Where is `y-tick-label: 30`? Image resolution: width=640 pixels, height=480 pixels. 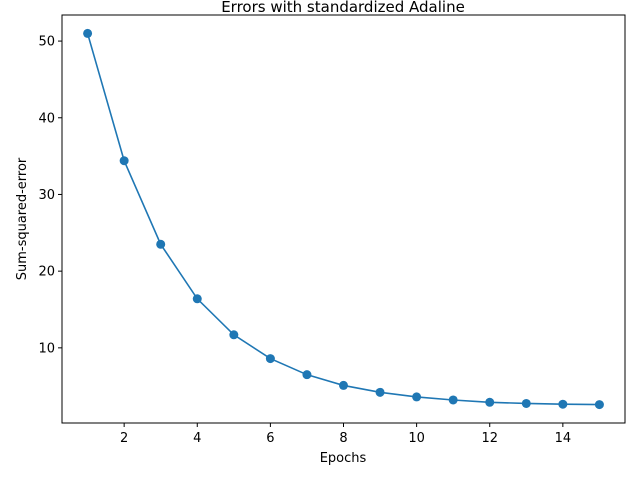 y-tick-label: 30 is located at coordinates (46, 195).